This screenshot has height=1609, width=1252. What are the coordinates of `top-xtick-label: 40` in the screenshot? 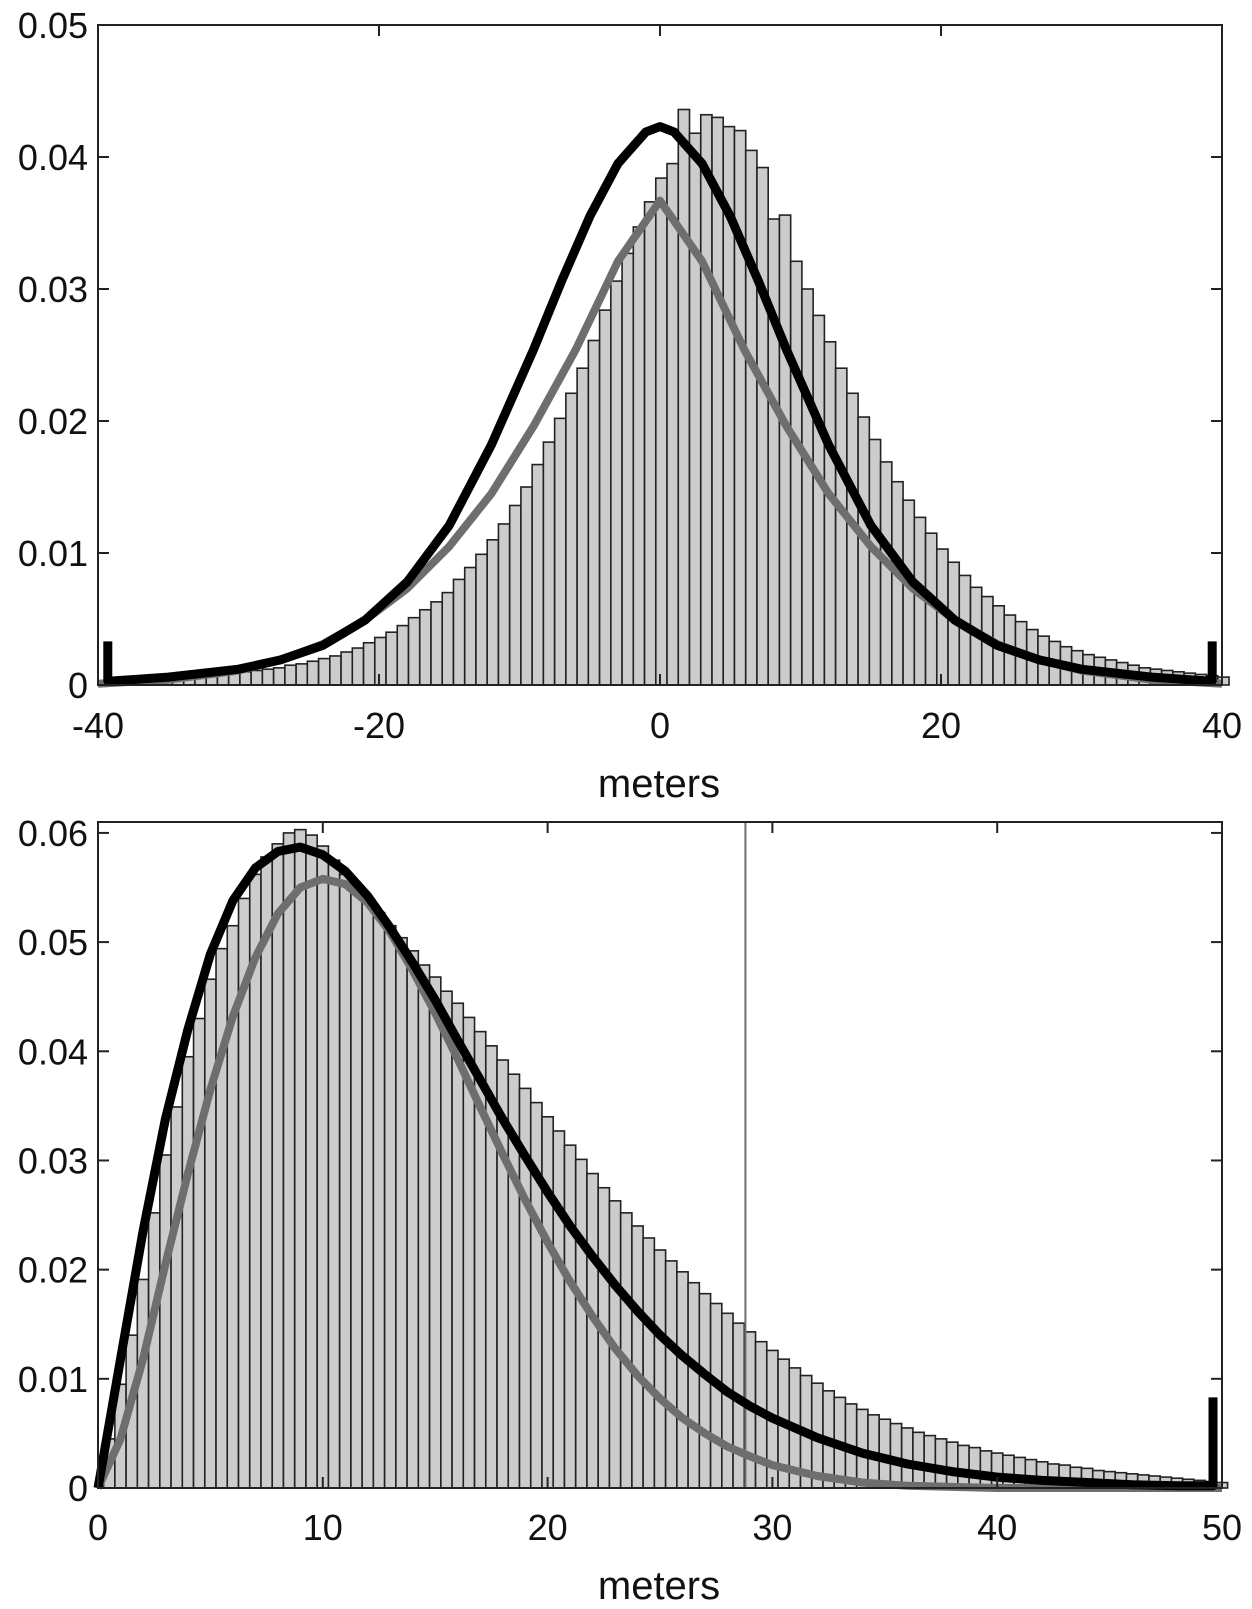 It's located at (1222, 725).